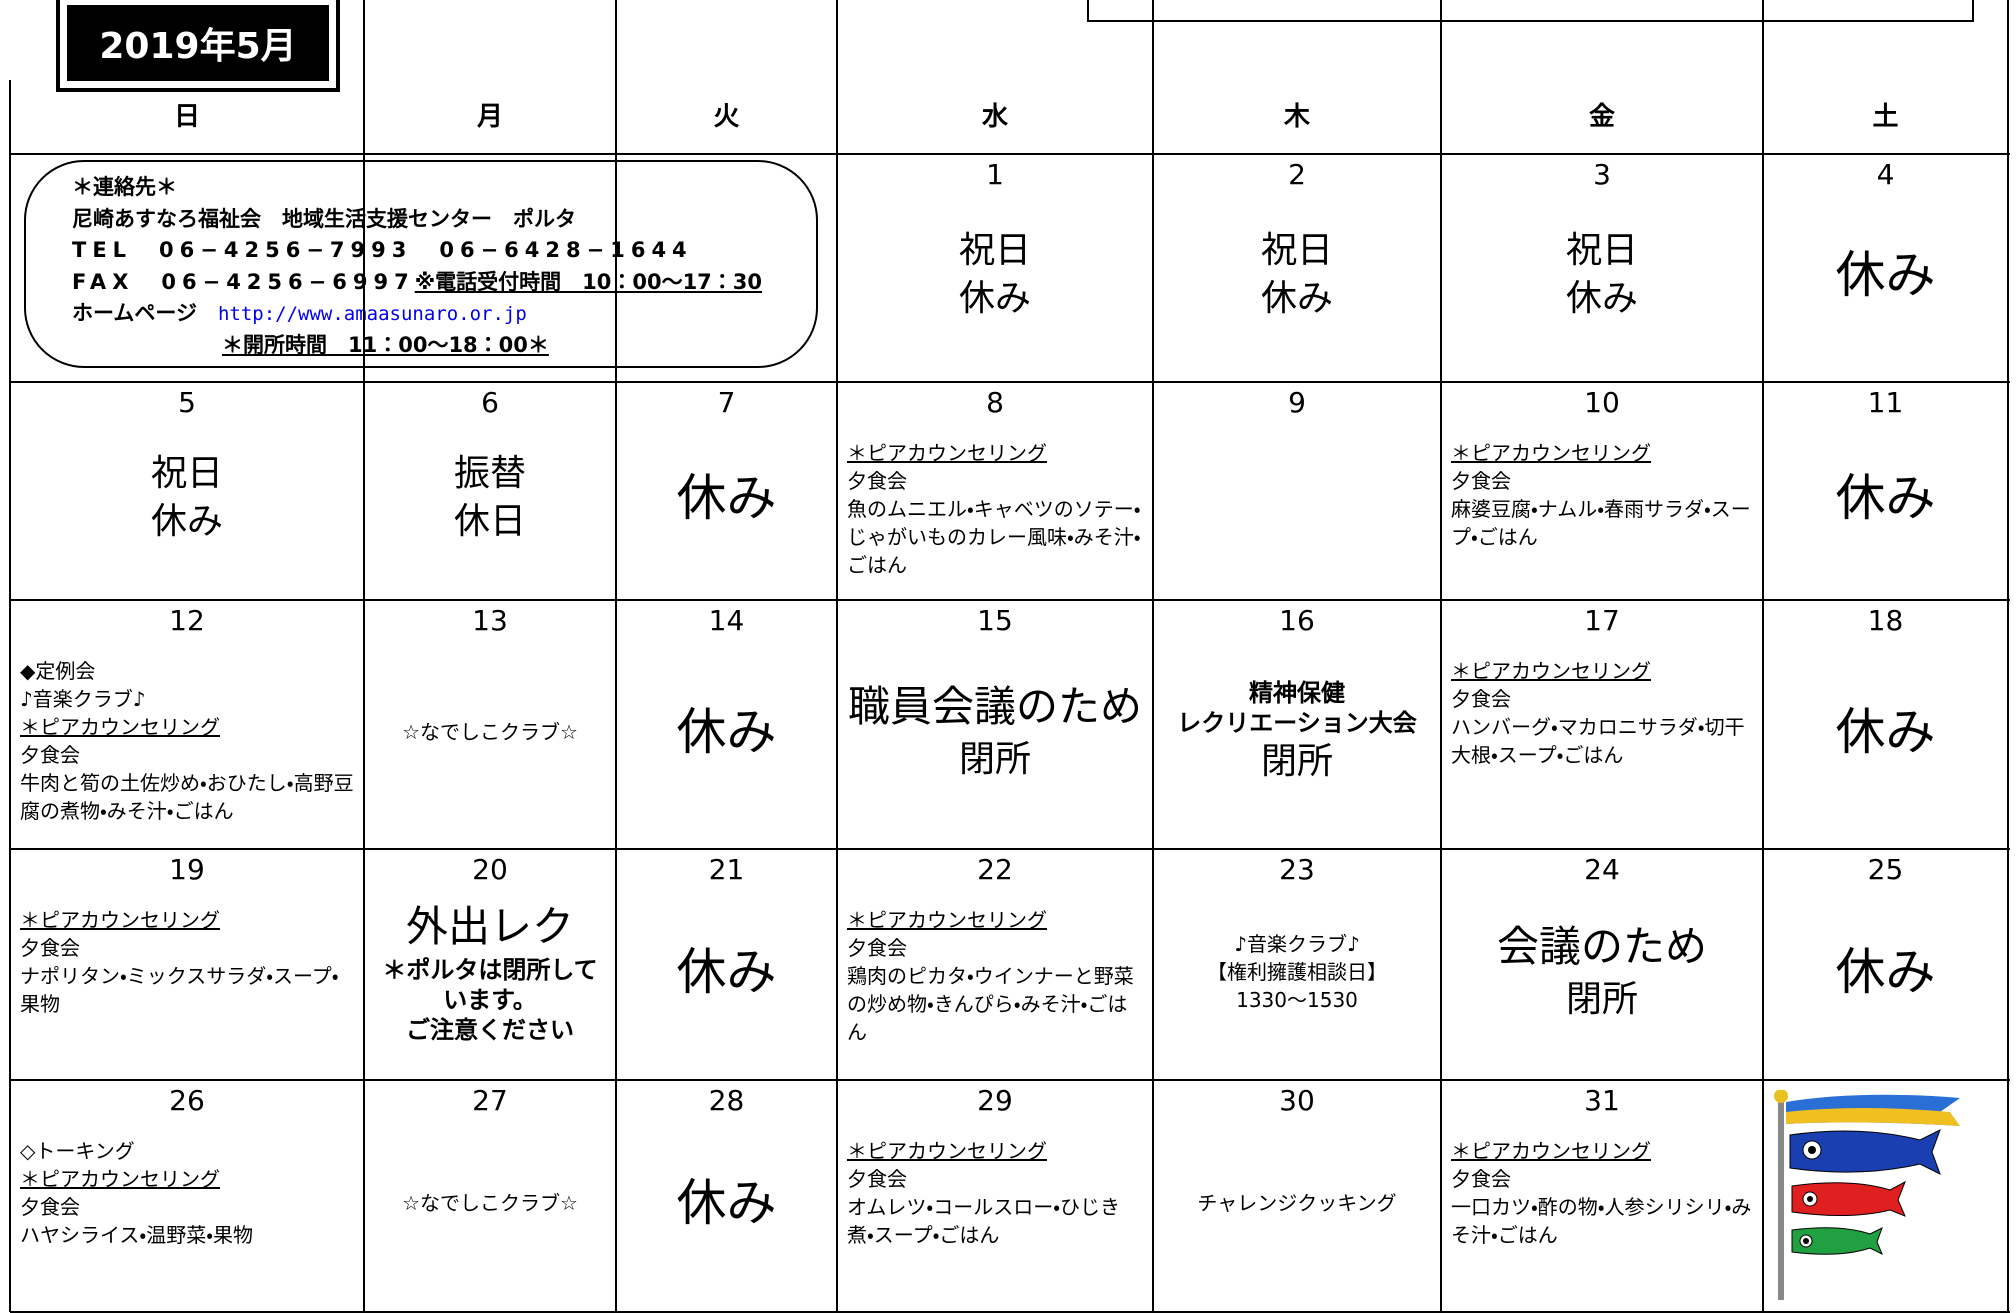  I want to click on pole, so click(1781, 1195).